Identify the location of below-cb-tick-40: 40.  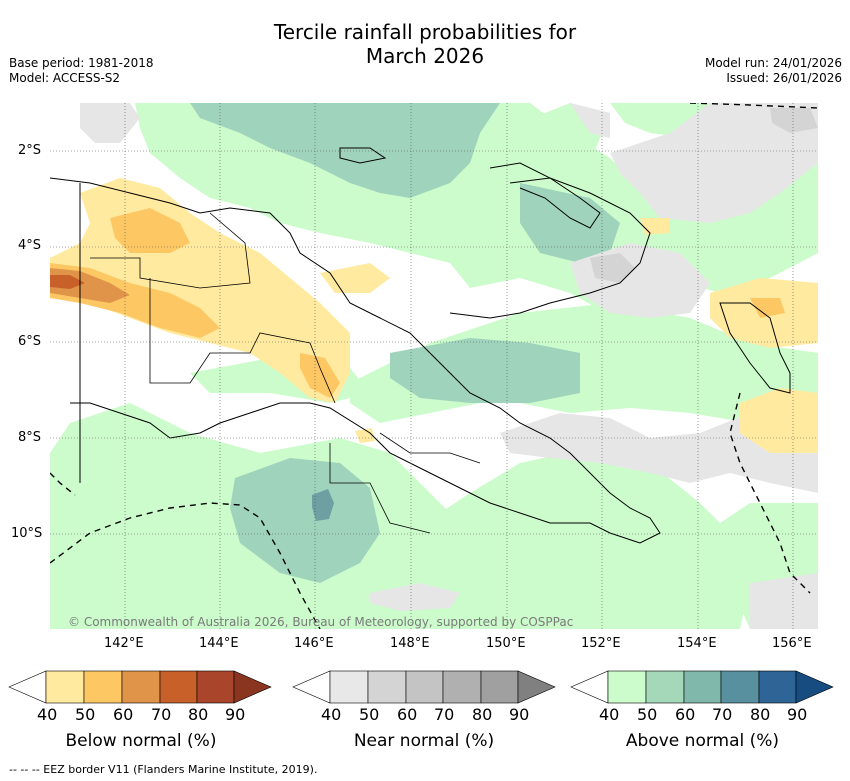
(47, 714).